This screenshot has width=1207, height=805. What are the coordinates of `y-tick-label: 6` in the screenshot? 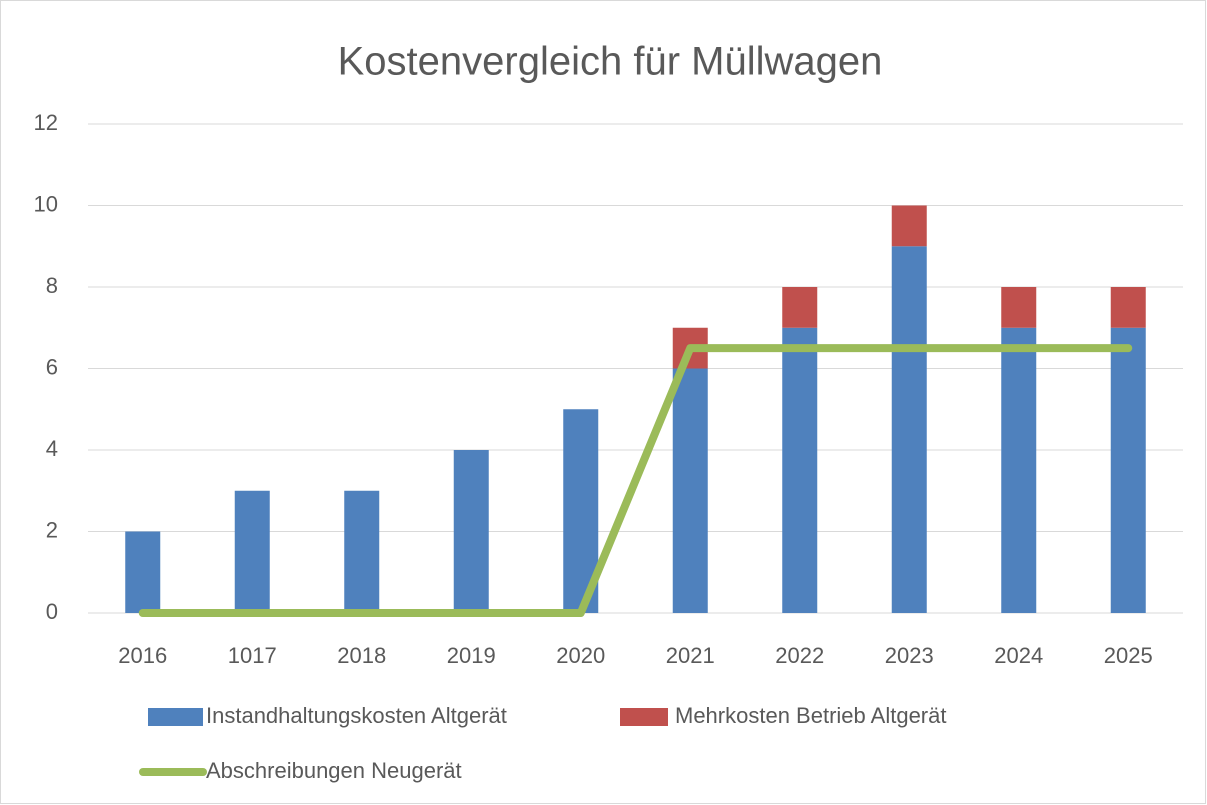 It's located at (52, 366).